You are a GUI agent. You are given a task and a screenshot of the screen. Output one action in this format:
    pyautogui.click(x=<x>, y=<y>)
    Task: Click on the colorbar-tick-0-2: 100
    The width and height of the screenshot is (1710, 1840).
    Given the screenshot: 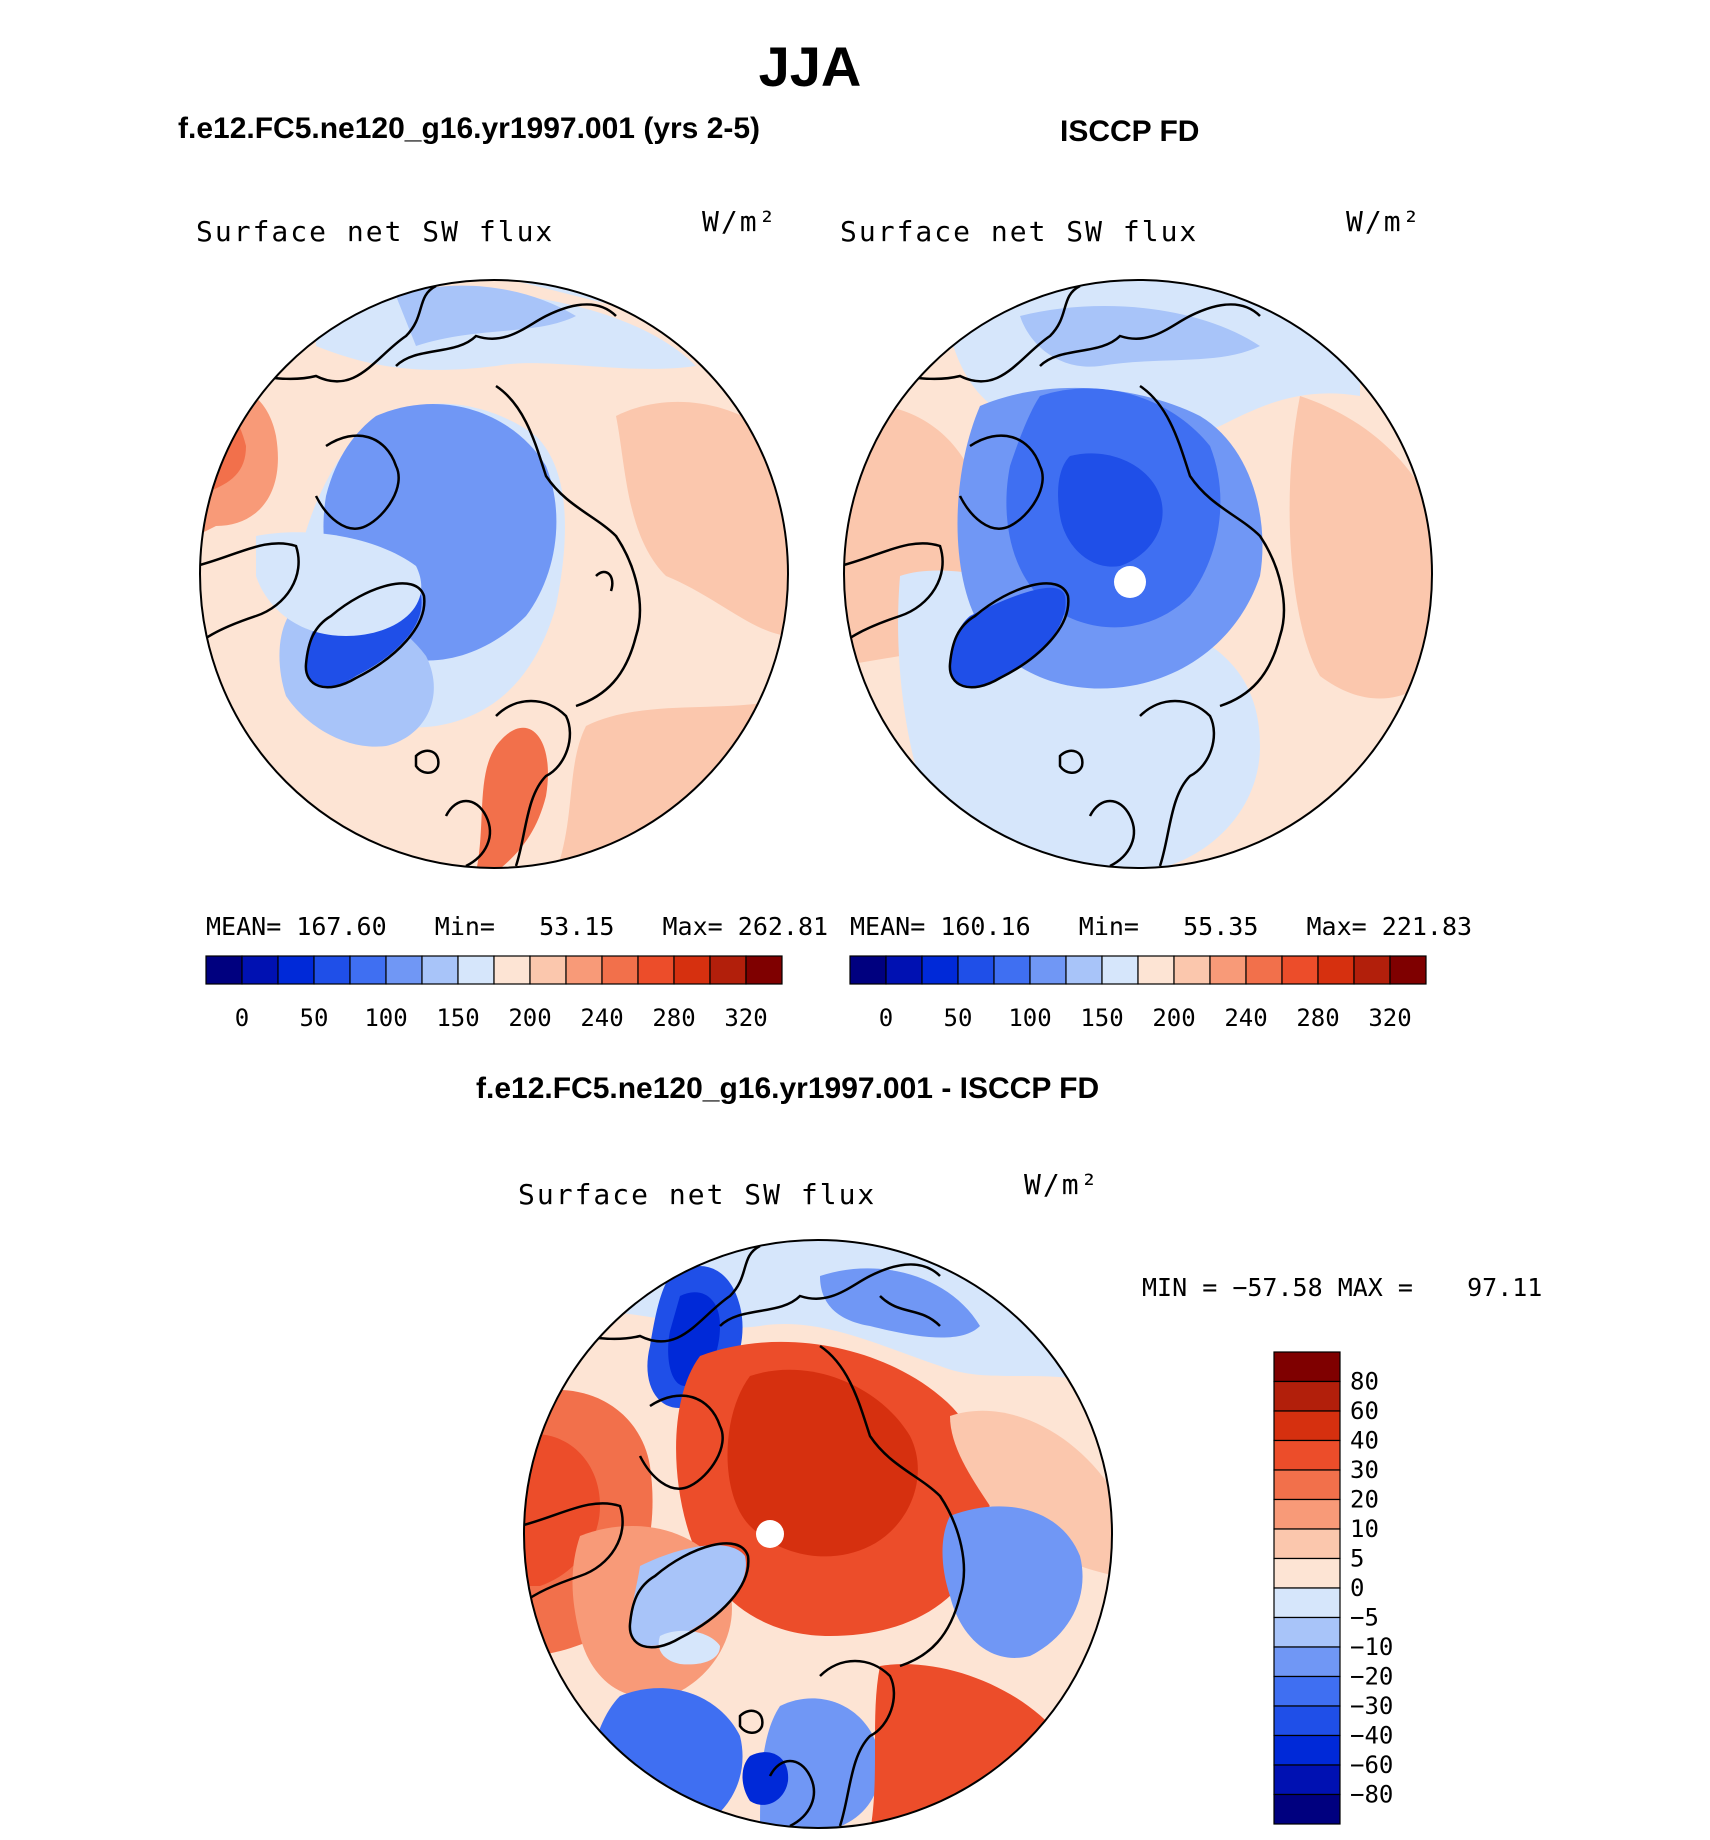 What is the action you would take?
    pyautogui.click(x=385, y=1017)
    